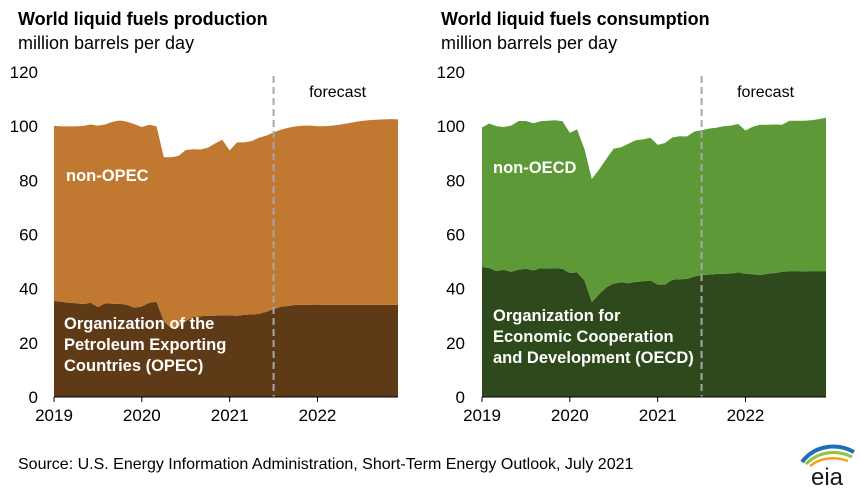  What do you see at coordinates (557, 316) in the screenshot?
I see `oecd-label: Organization for` at bounding box center [557, 316].